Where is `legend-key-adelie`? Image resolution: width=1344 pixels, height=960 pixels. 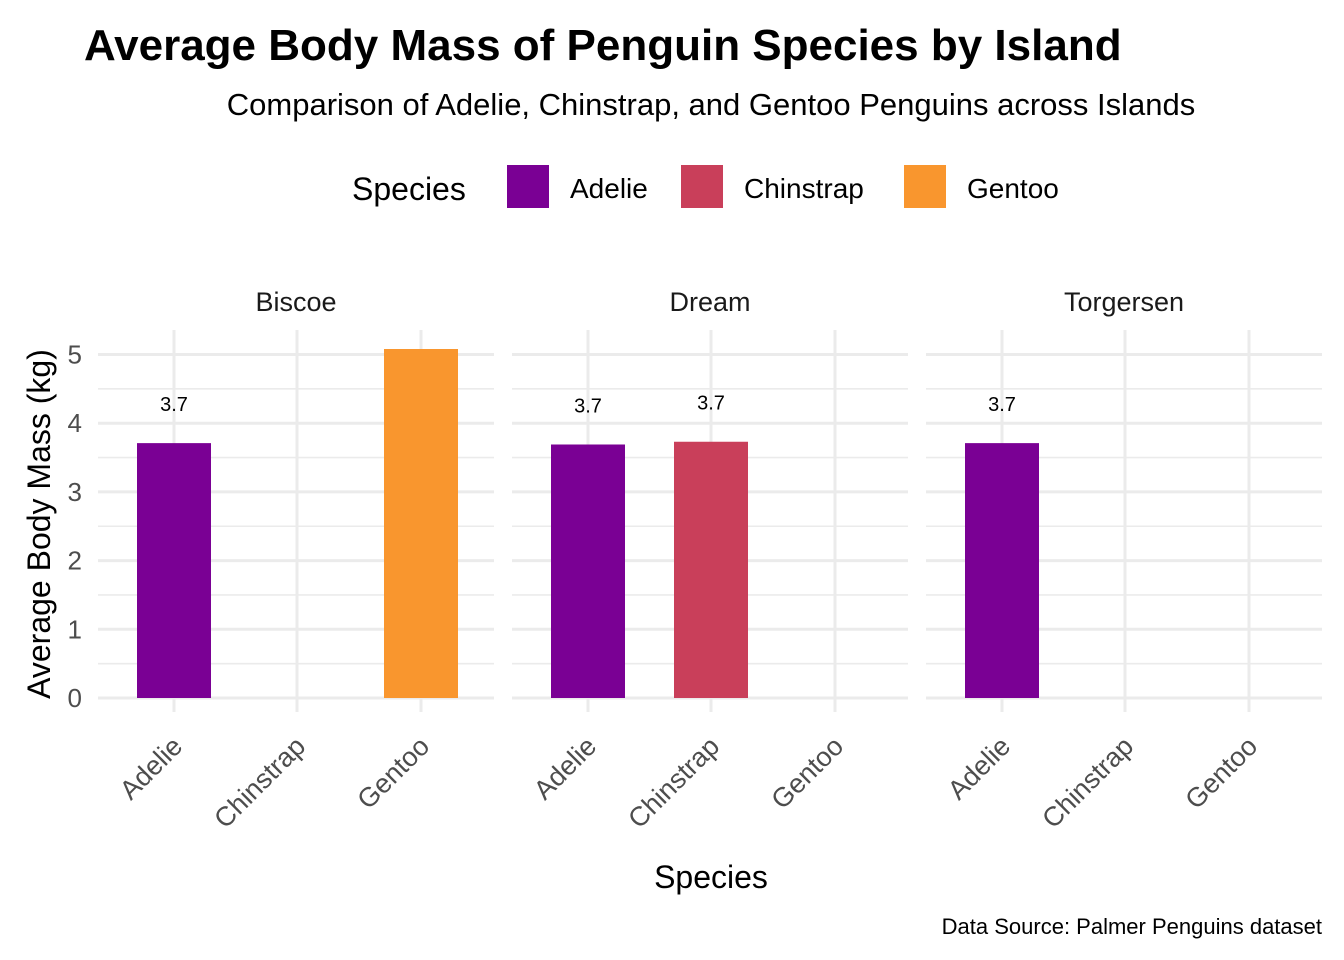 legend-key-adelie is located at coordinates (528, 186).